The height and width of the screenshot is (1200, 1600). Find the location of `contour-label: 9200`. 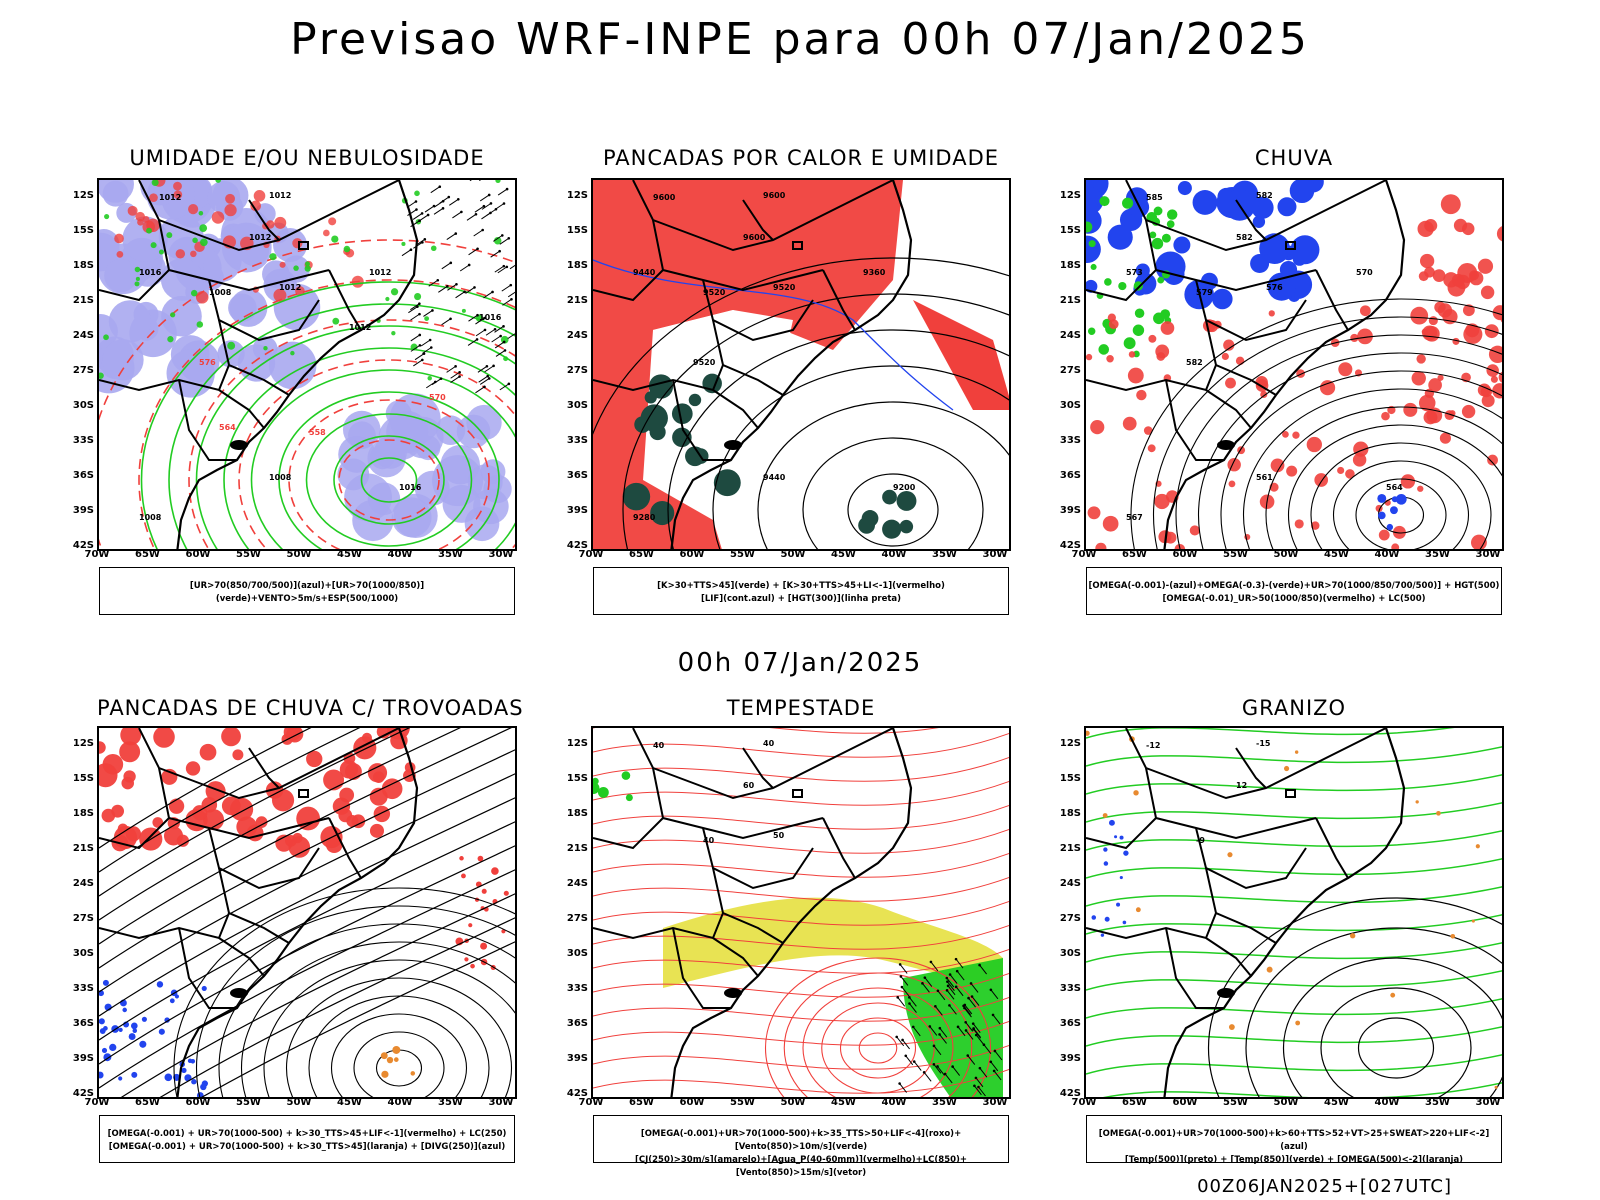

contour-label: 9200 is located at coordinates (904, 487).